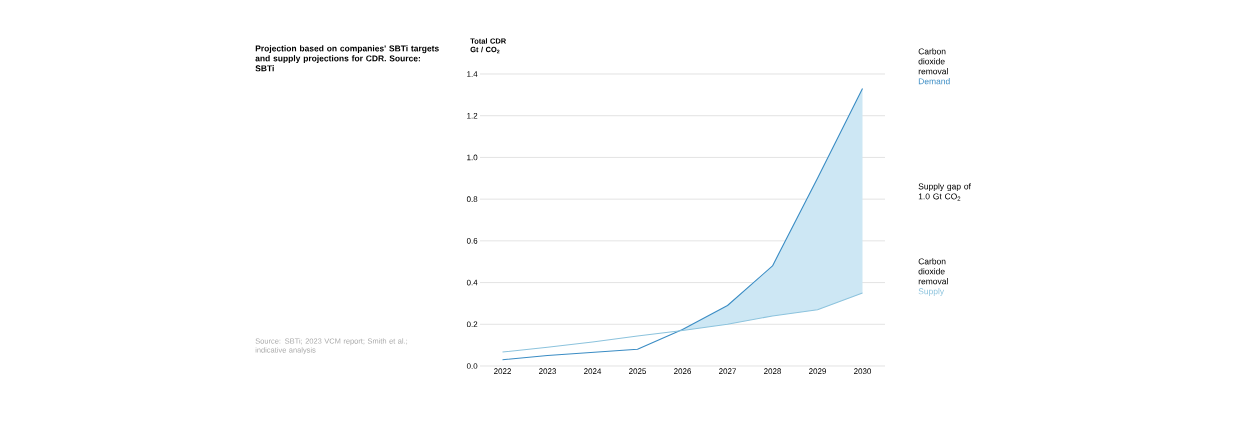  What do you see at coordinates (347, 58) in the screenshot?
I see `text: Projection based on companies' SBTi targets and supply projections for CDR. Source: SBTi` at bounding box center [347, 58].